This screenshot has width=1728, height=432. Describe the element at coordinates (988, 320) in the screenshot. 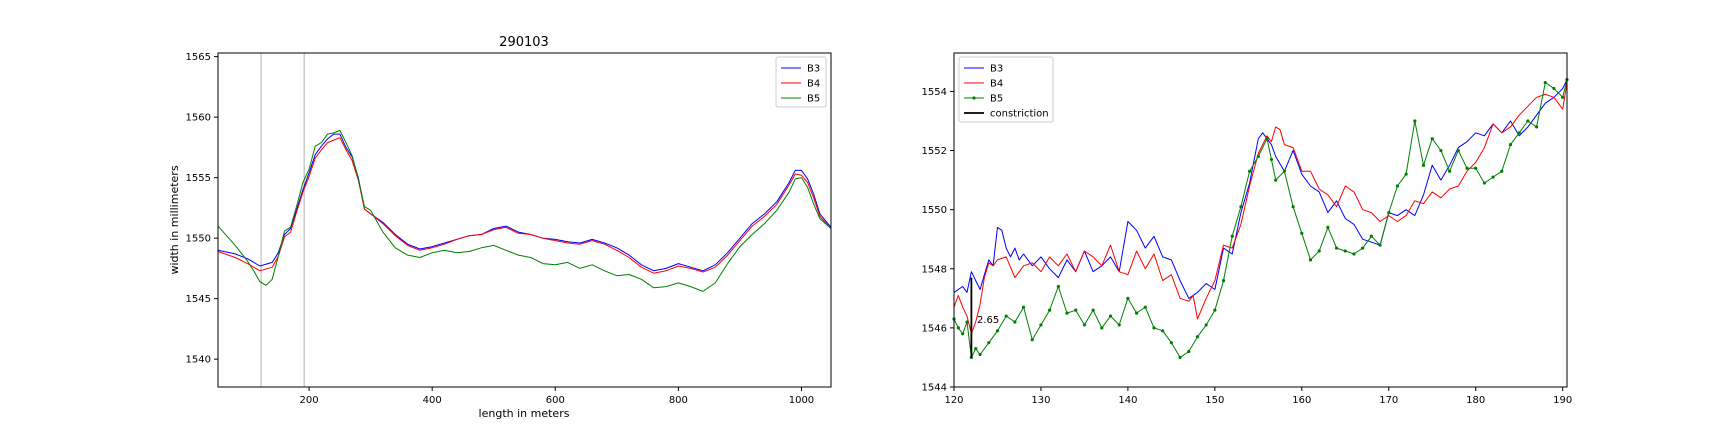

I see `constriction-annotation: 2.65` at that location.